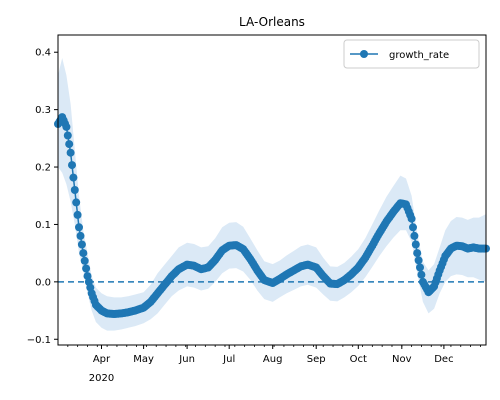 The width and height of the screenshot is (500, 400). Describe the element at coordinates (273, 359) in the screenshot. I see `x-tick-label: Aug` at that location.